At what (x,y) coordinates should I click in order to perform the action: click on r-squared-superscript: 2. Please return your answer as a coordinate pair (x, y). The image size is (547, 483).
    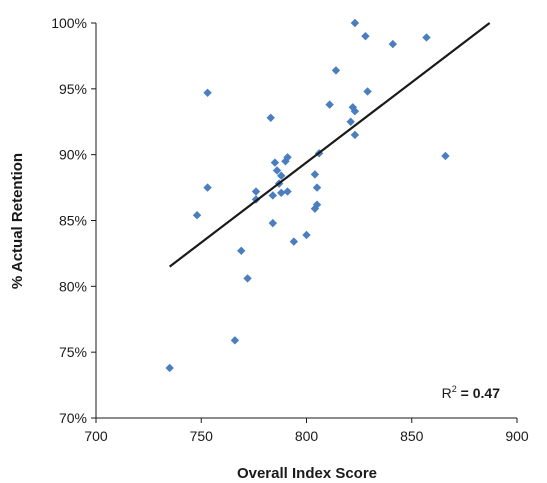
    Looking at the image, I should click on (454, 389).